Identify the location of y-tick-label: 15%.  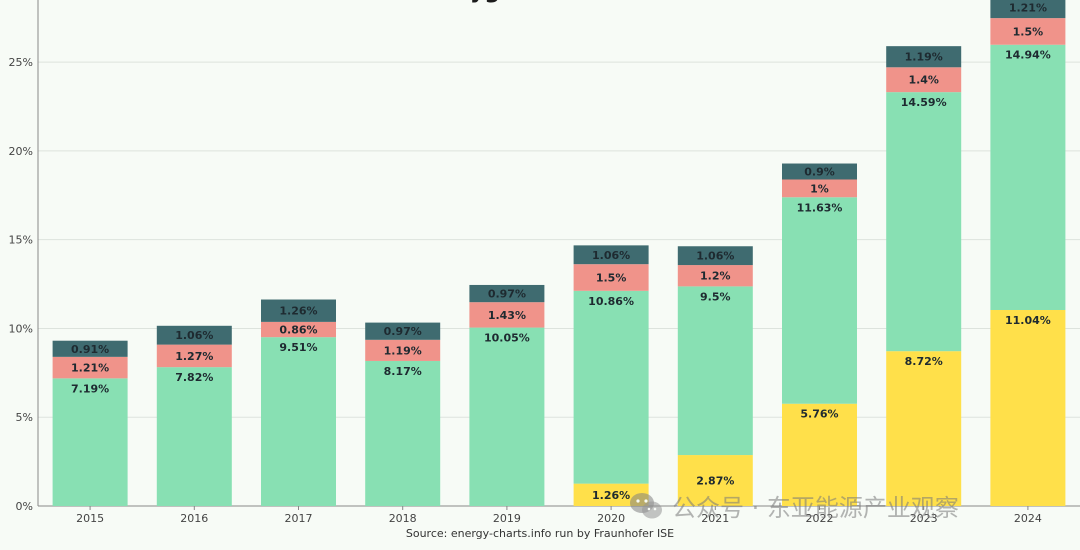
(21, 240).